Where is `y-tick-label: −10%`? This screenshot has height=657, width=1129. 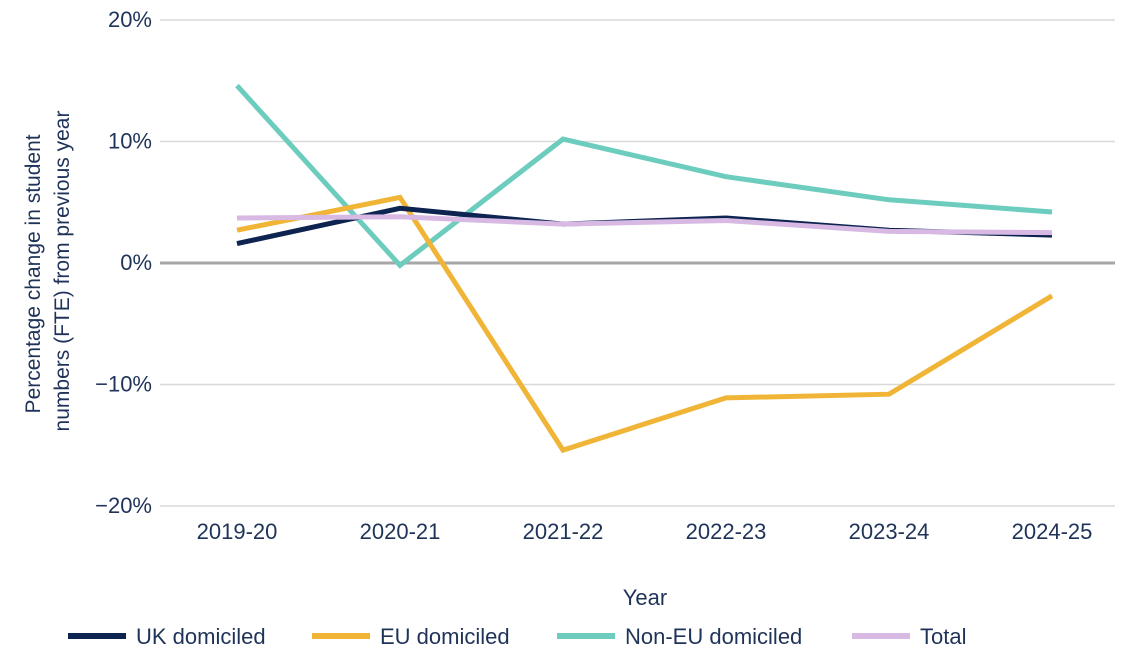
y-tick-label: −10% is located at coordinates (123, 384).